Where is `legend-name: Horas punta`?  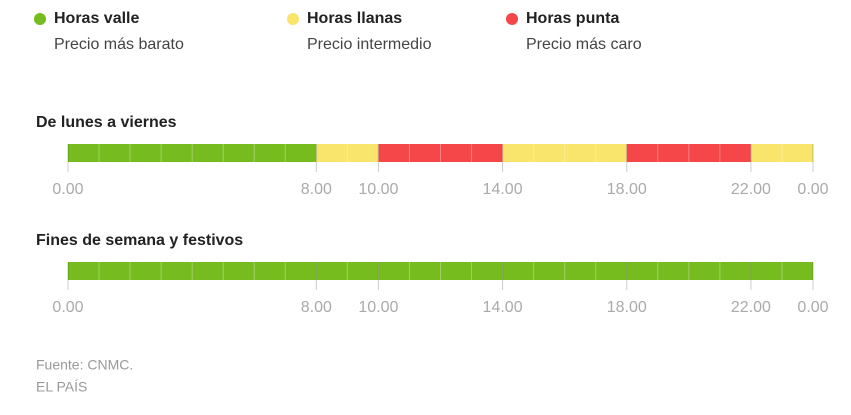 legend-name: Horas punta is located at coordinates (572, 18).